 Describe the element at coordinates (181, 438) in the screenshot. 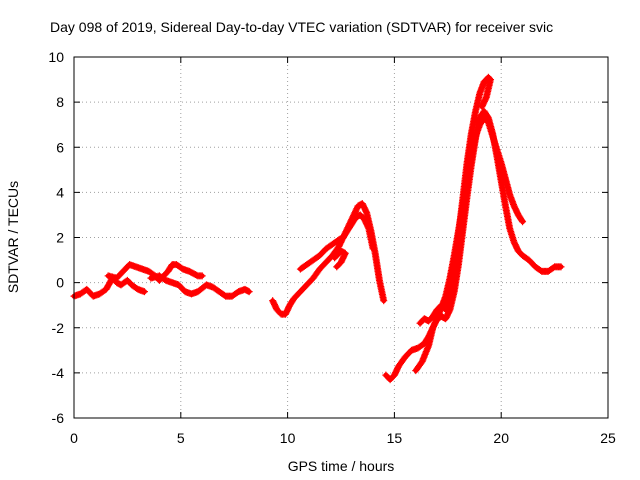

I see `x-tick-label: 5` at that location.